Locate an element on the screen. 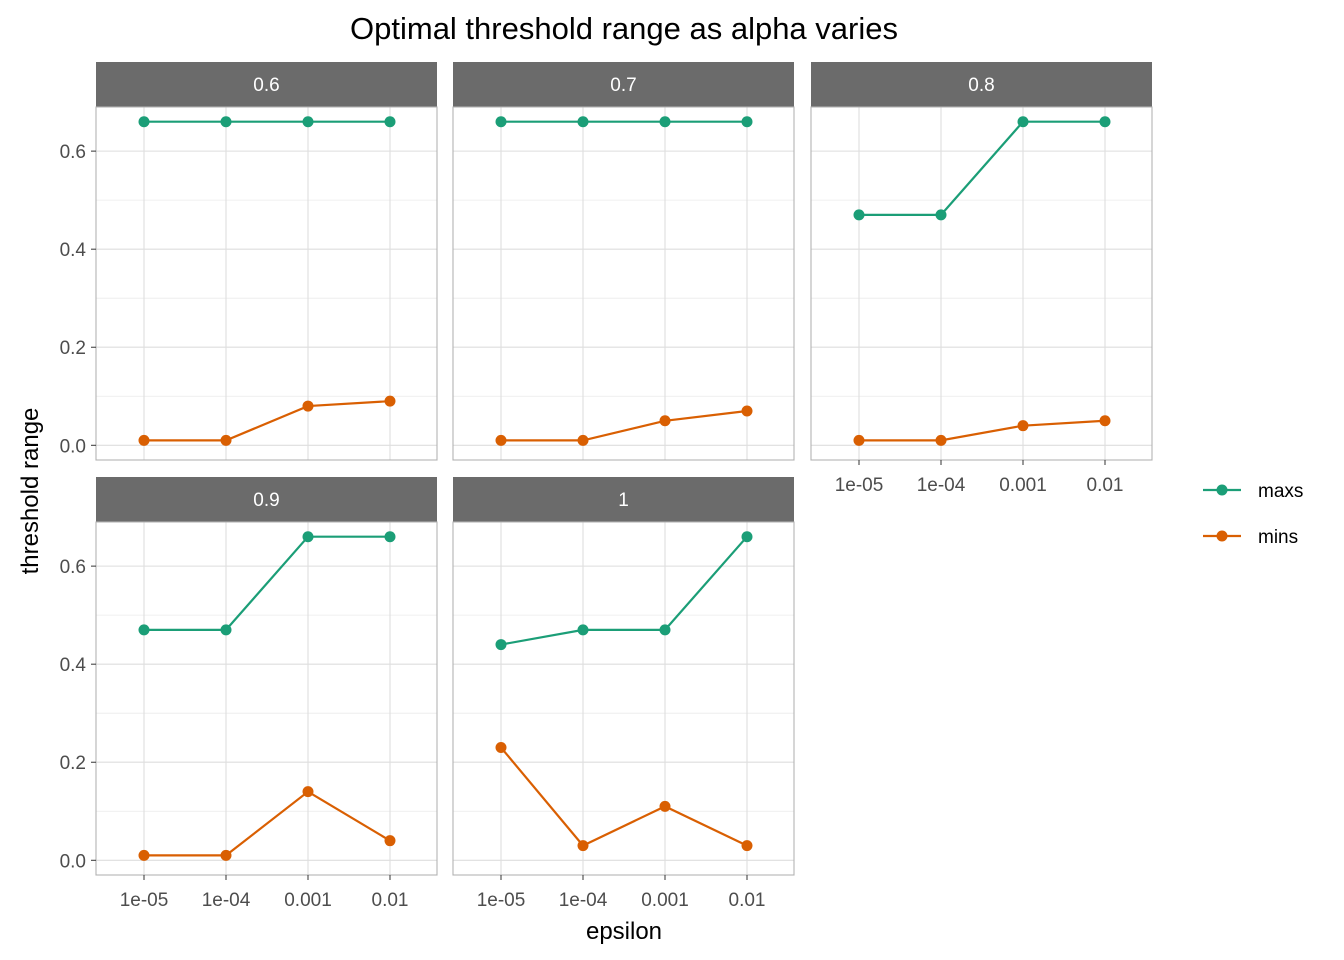 This screenshot has height=960, width=1344. chart-title: Optimal threshold range as alpha varies is located at coordinates (624, 28).